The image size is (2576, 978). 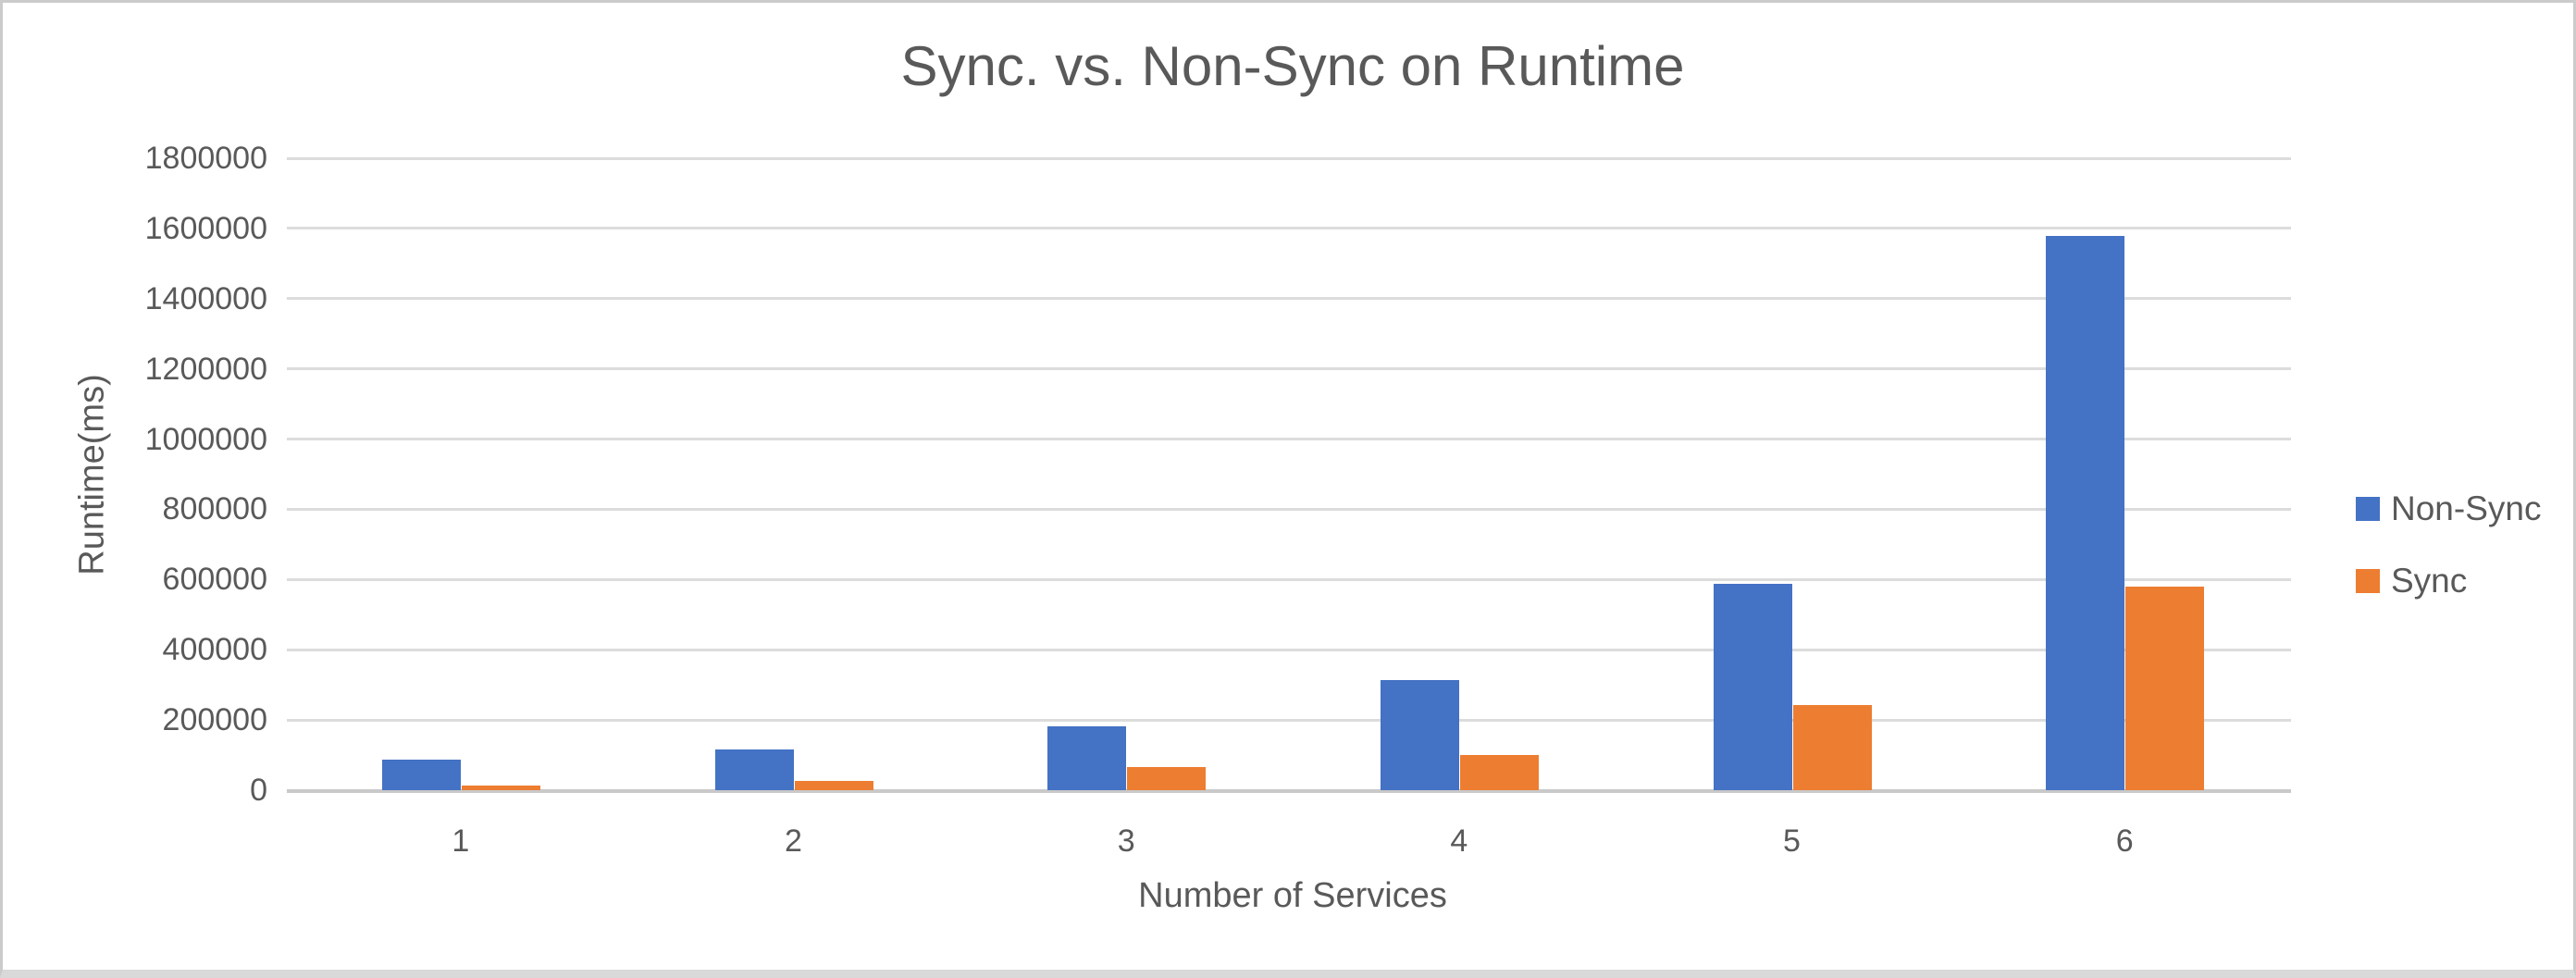 I want to click on x-tick-label: 5, so click(x=1792, y=841).